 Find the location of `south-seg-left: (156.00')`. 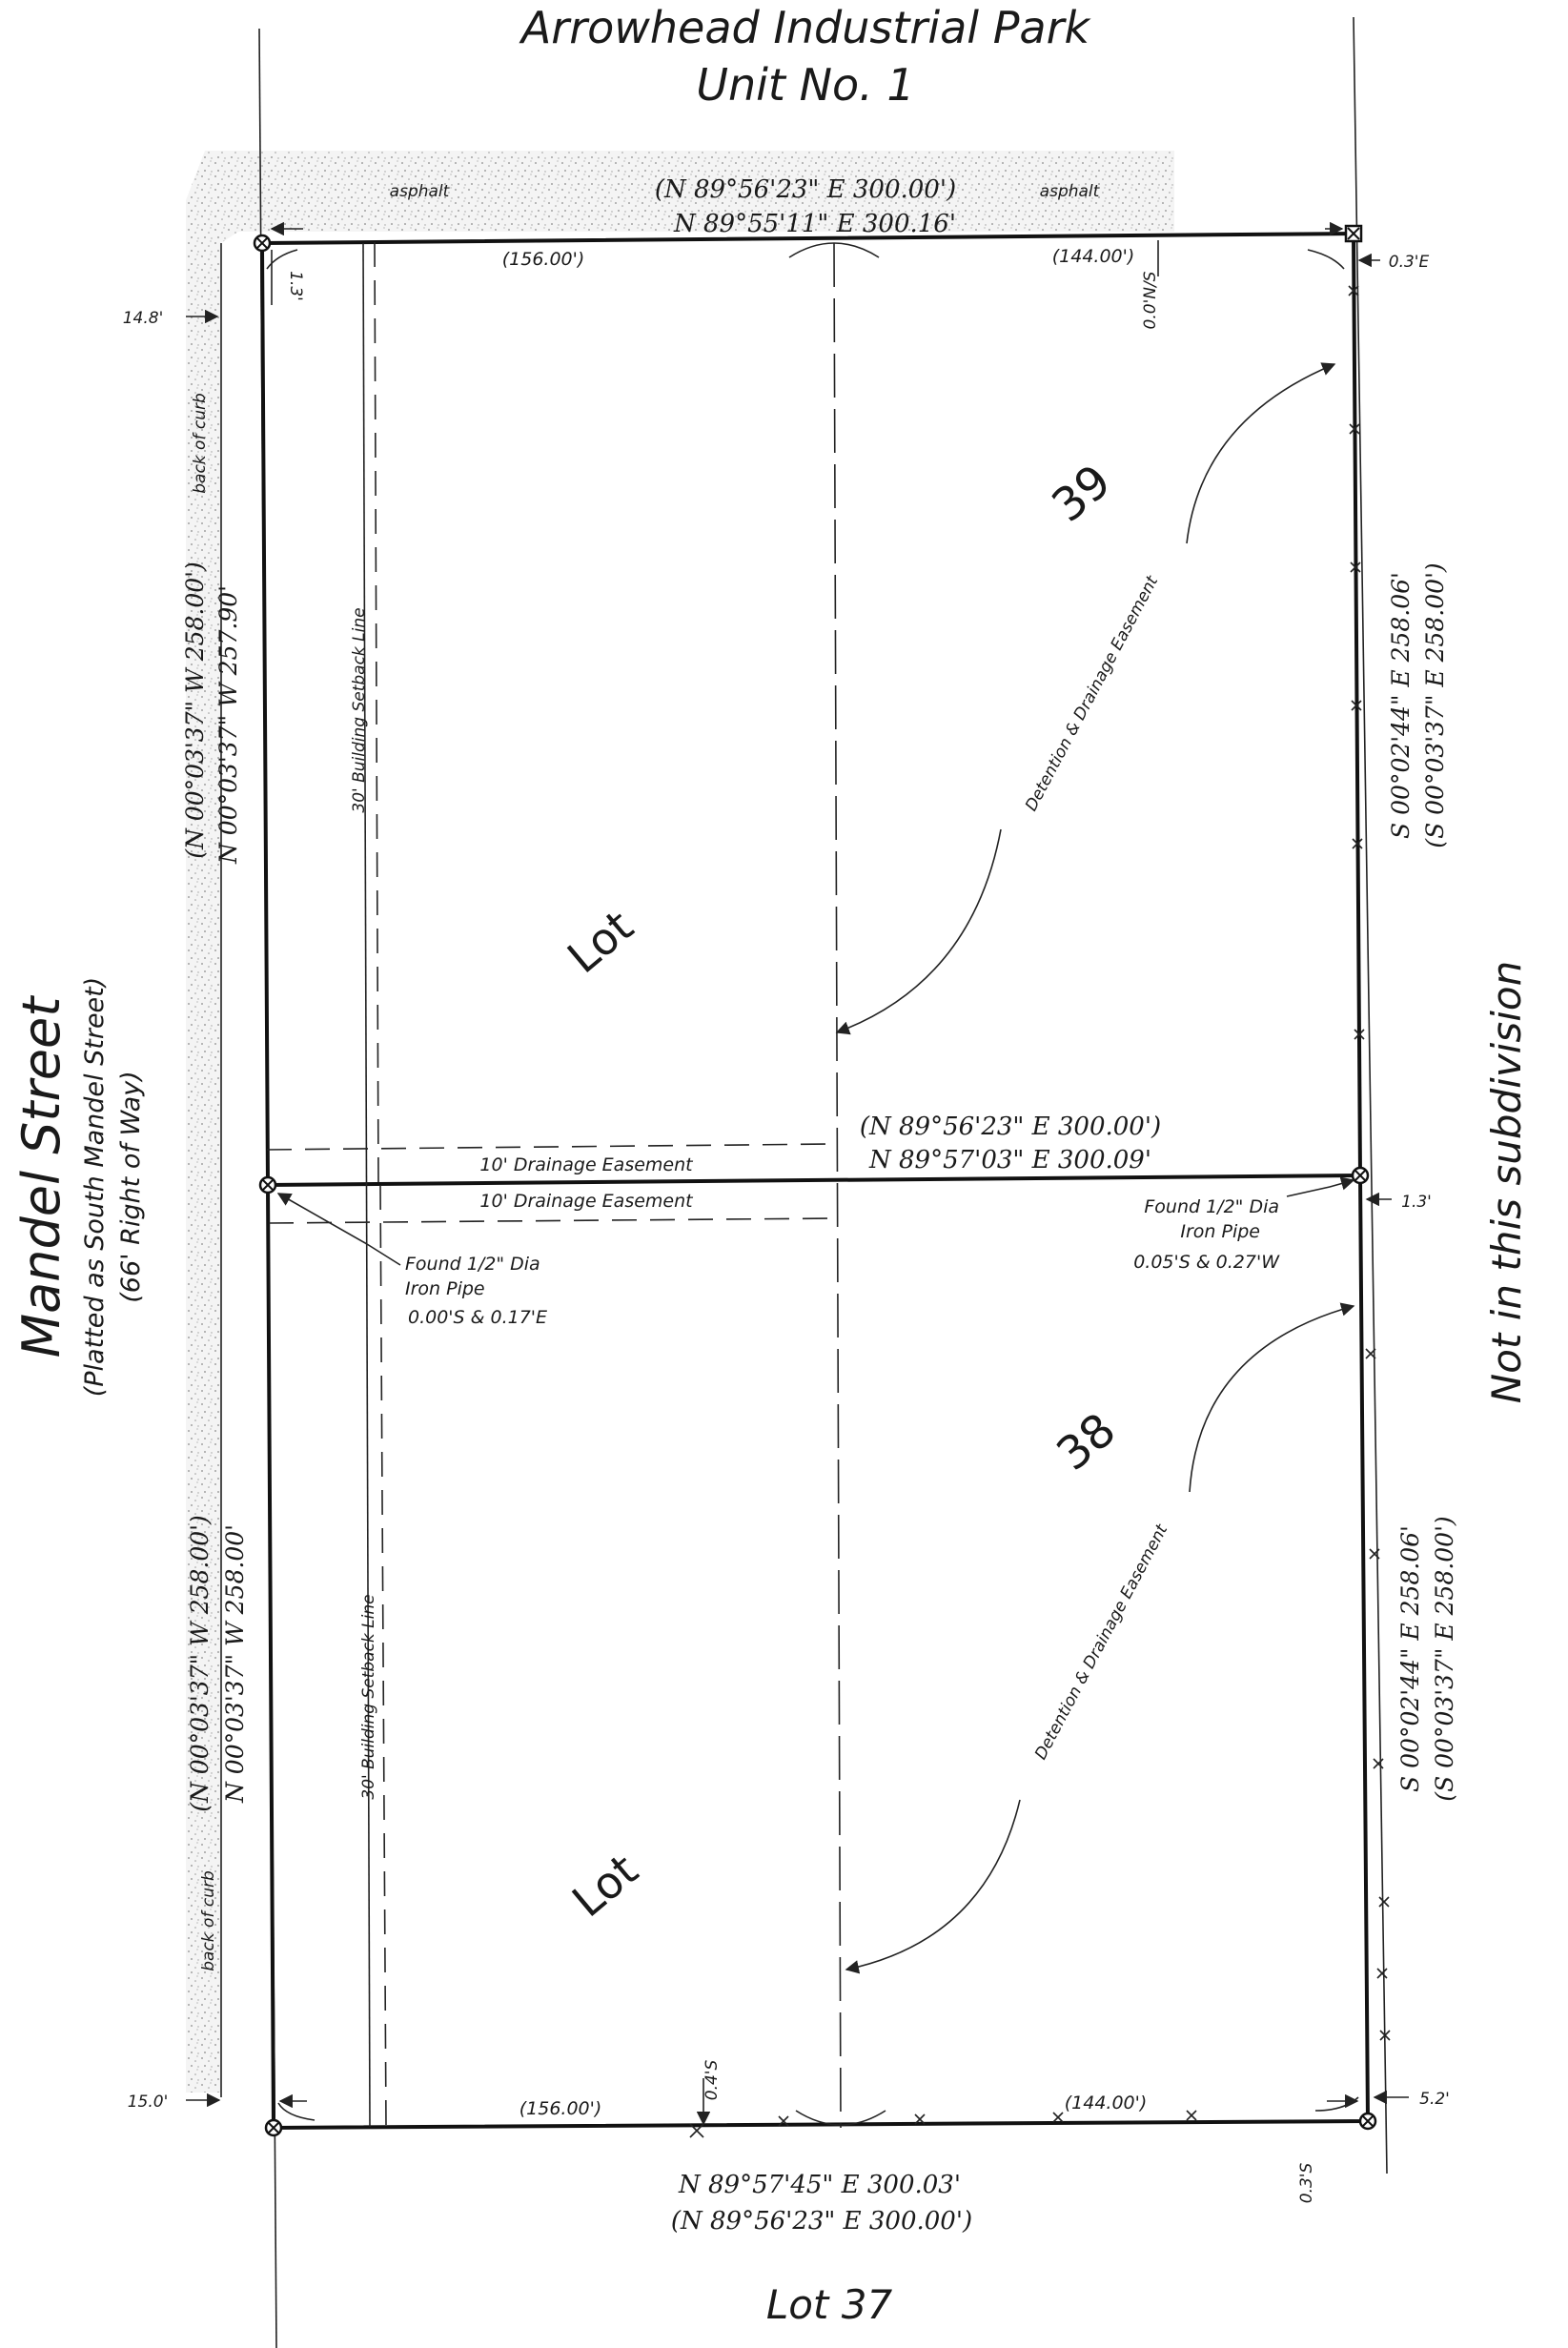

south-seg-left: (156.00') is located at coordinates (560, 2108).